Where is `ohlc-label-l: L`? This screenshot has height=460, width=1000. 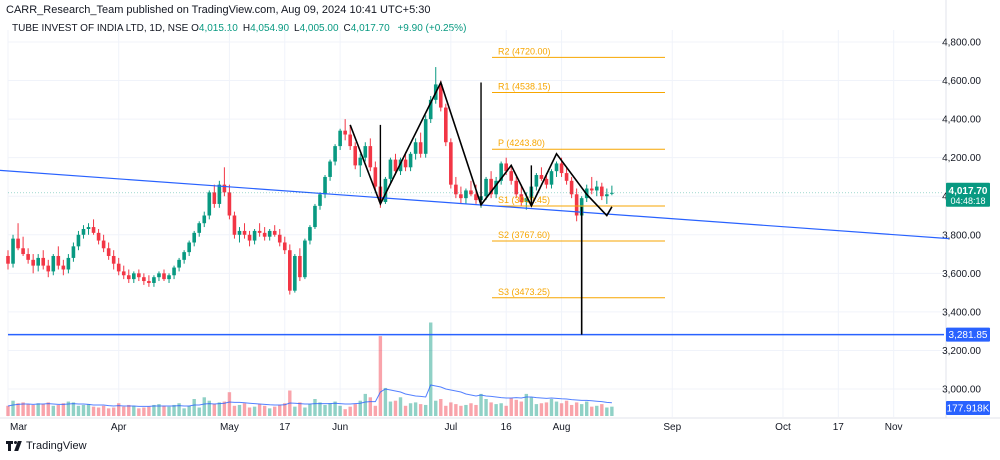
ohlc-label-l: L is located at coordinates (297, 28).